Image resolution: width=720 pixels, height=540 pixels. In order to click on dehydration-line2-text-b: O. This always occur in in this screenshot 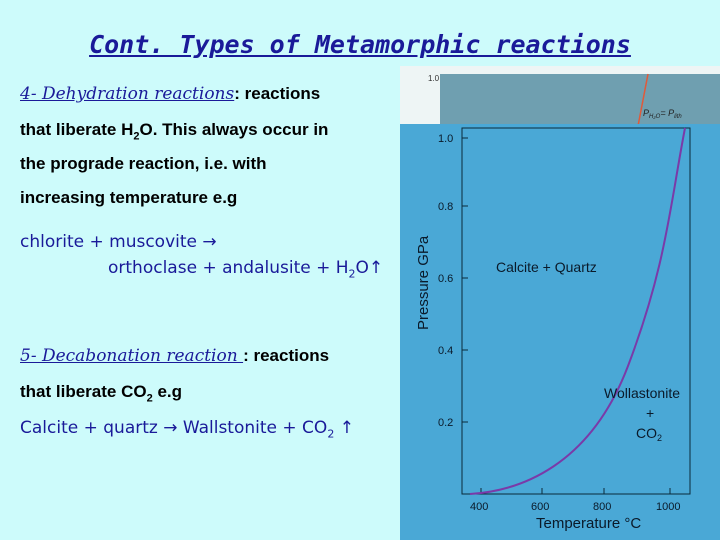, I will do `click(234, 129)`.